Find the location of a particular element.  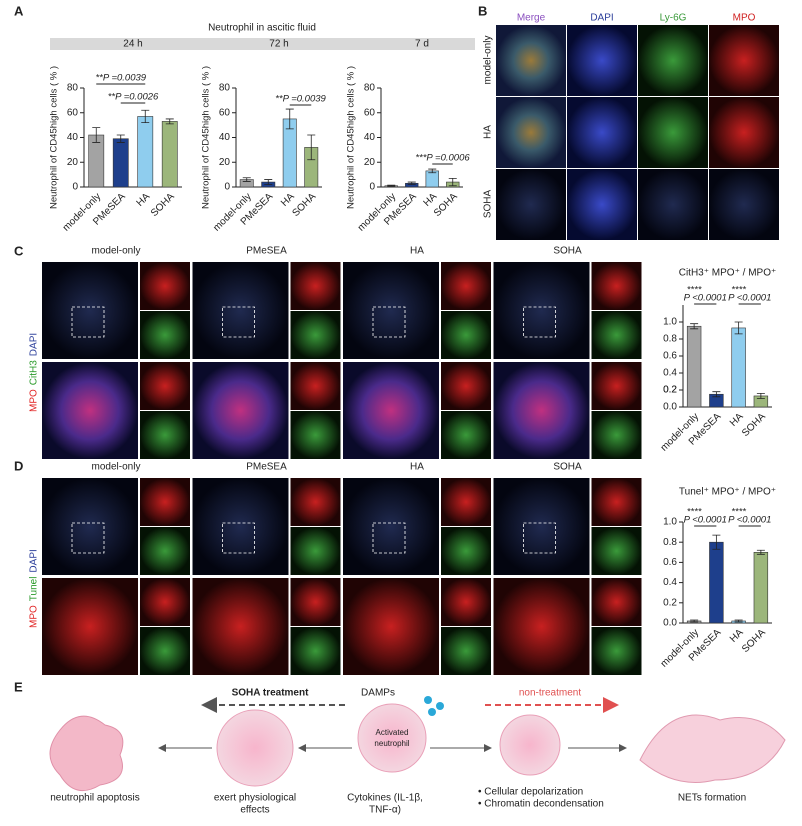

y-tick-label: 0.0 is located at coordinates (670, 407).